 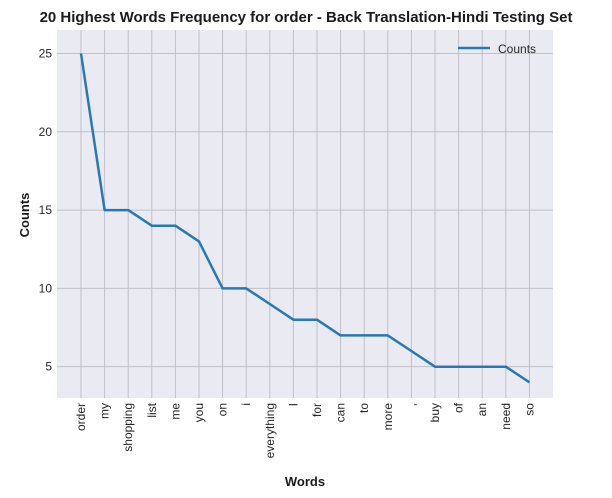 I want to click on x-tick-label: you, so click(x=199, y=412).